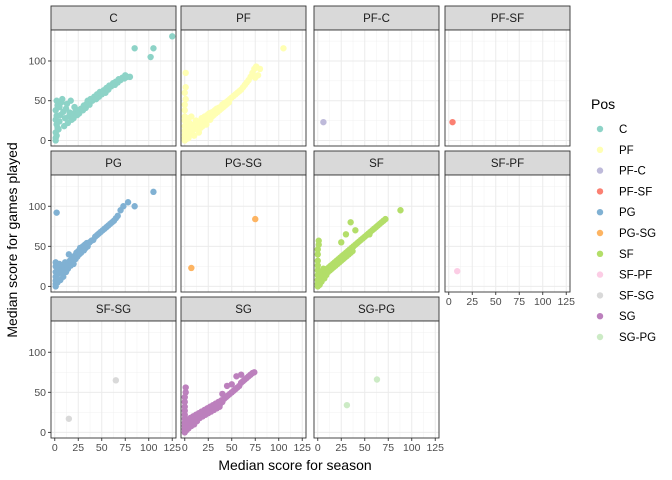 This screenshot has width=672, height=480. I want to click on strip-label: PF-SF, so click(507, 19).